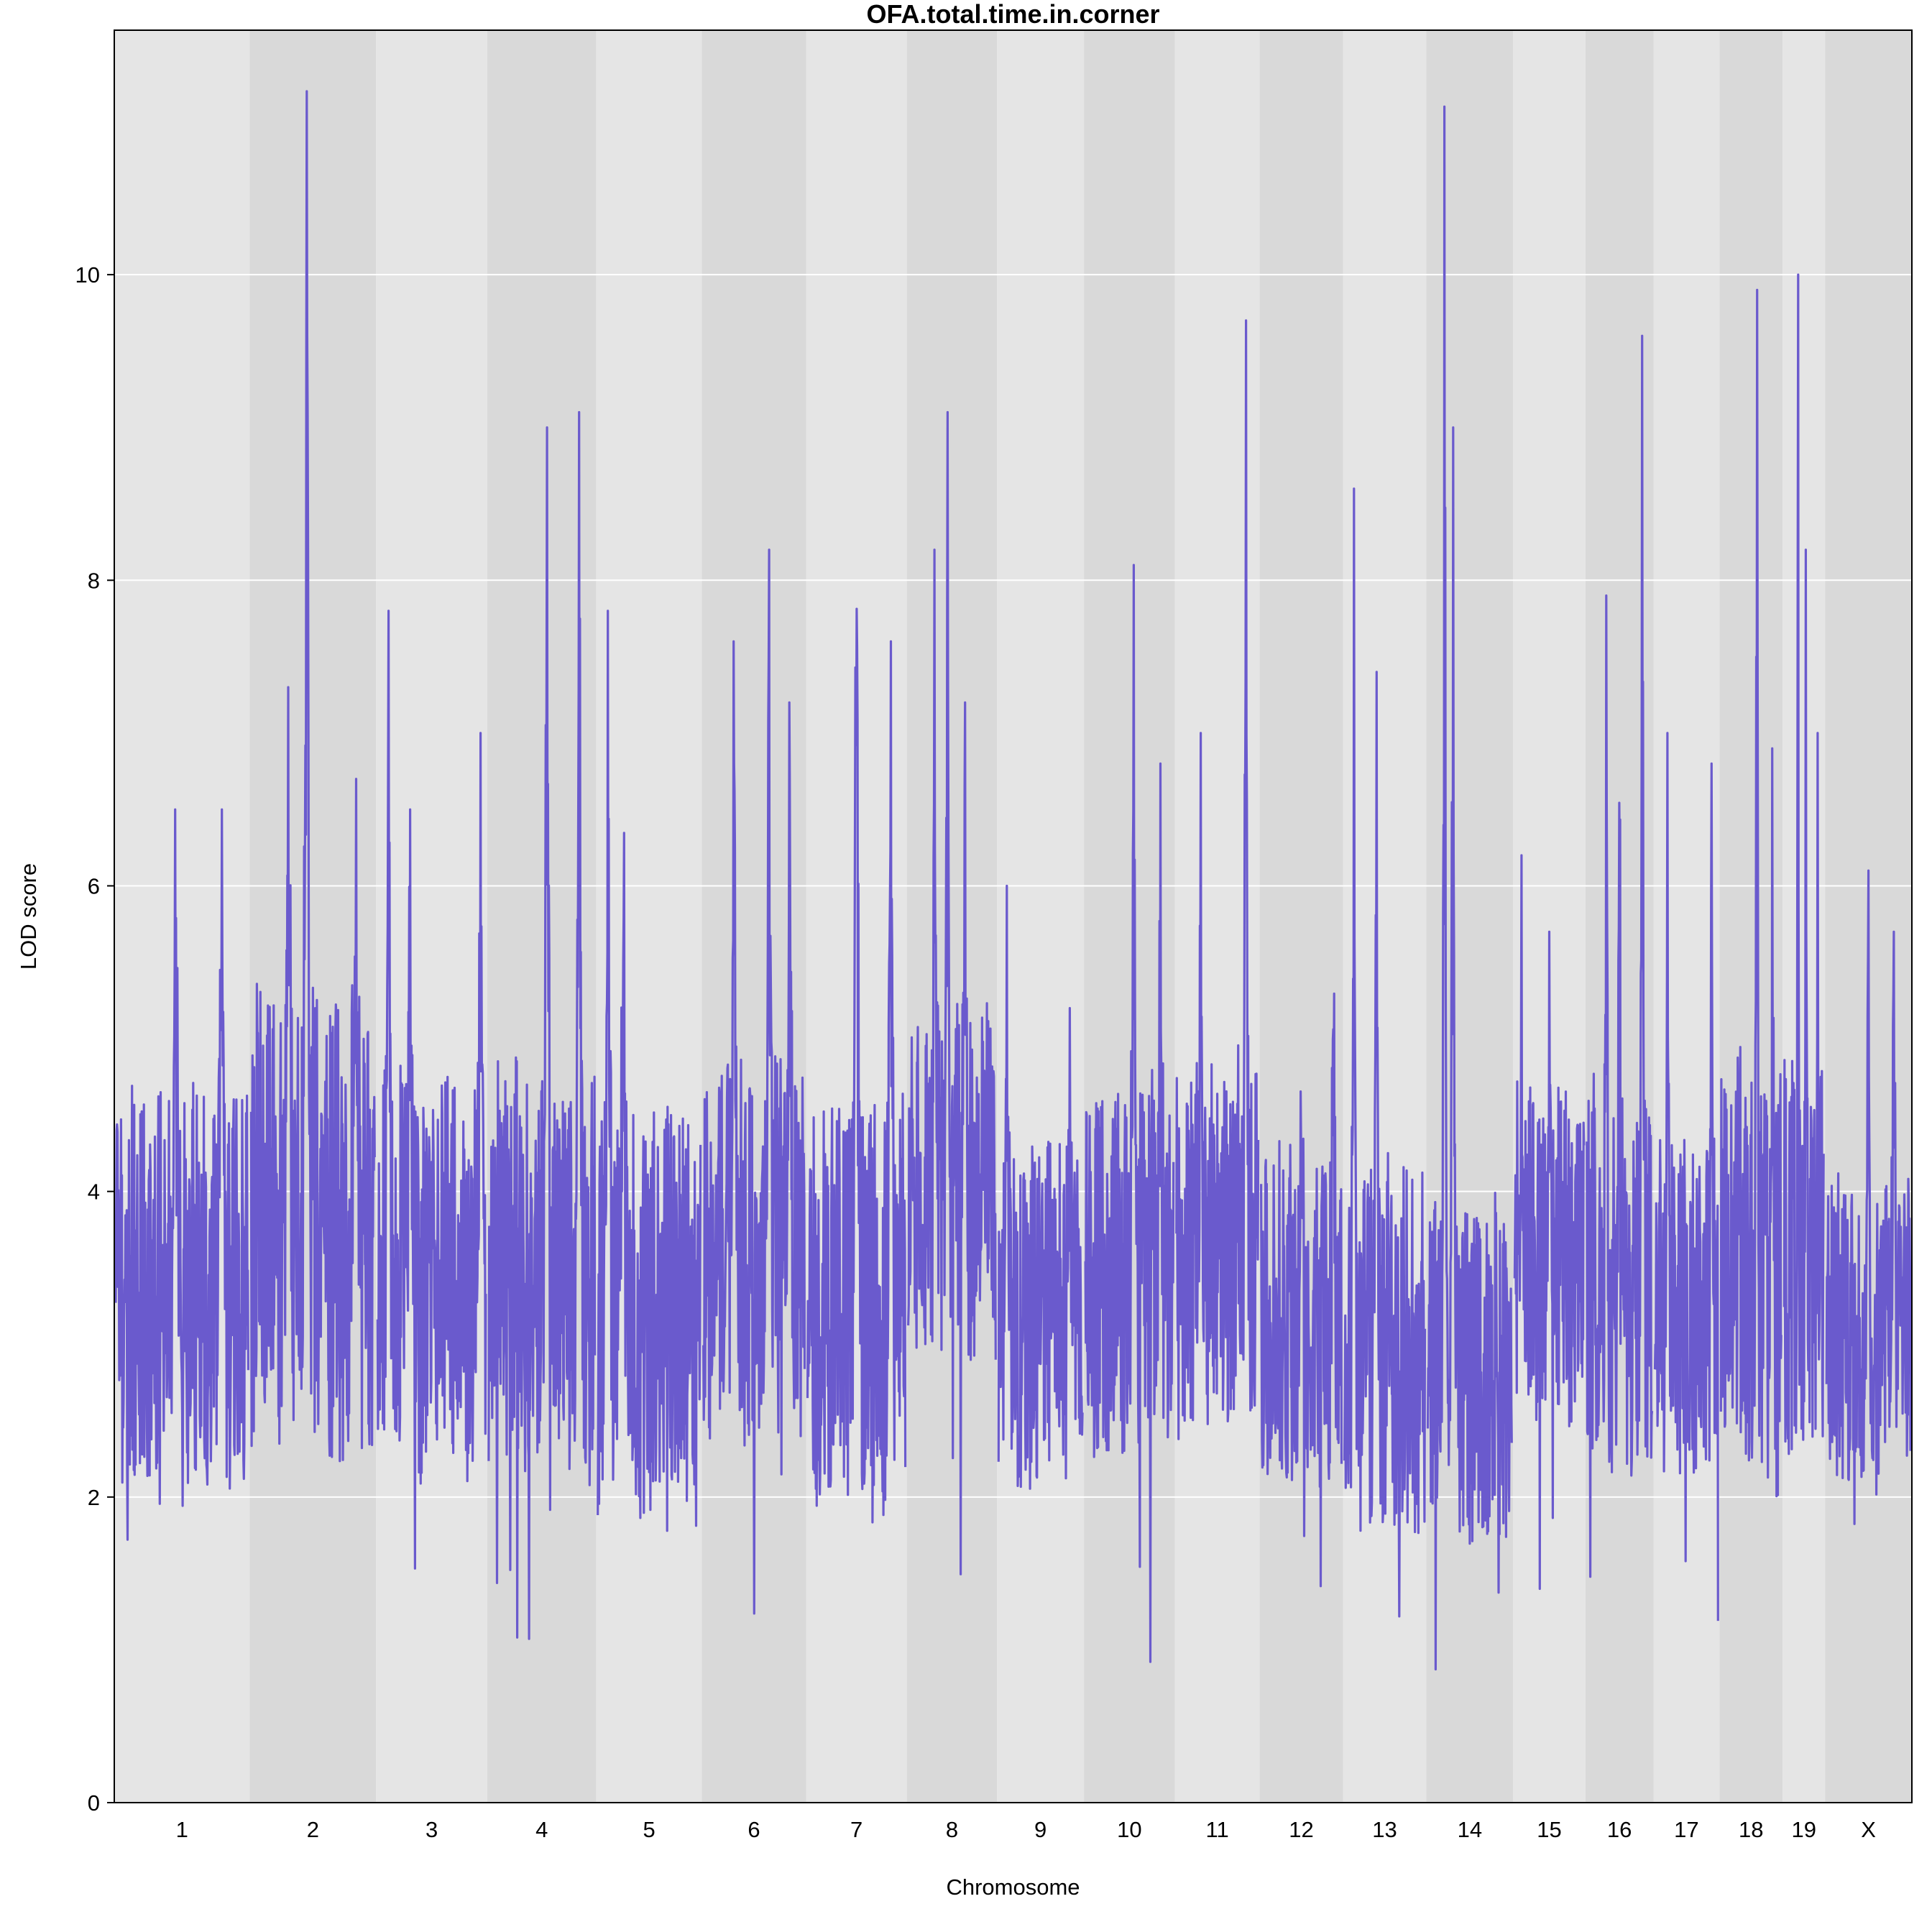  Describe the element at coordinates (94, 1497) in the screenshot. I see `y-tick-label: 2` at that location.